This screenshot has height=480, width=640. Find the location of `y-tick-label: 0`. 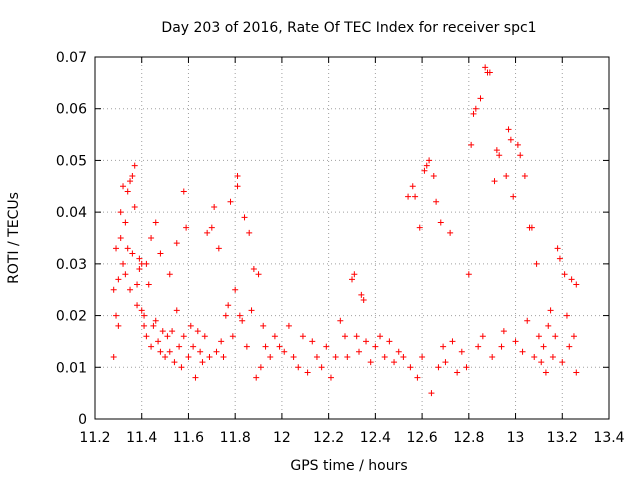

y-tick-label: 0 is located at coordinates (82, 420).